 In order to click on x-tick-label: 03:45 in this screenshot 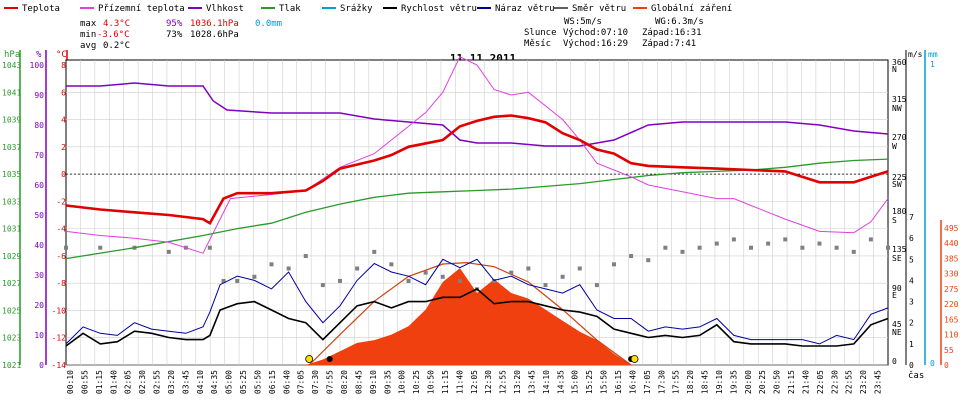, I will do `click(185, 382)`.